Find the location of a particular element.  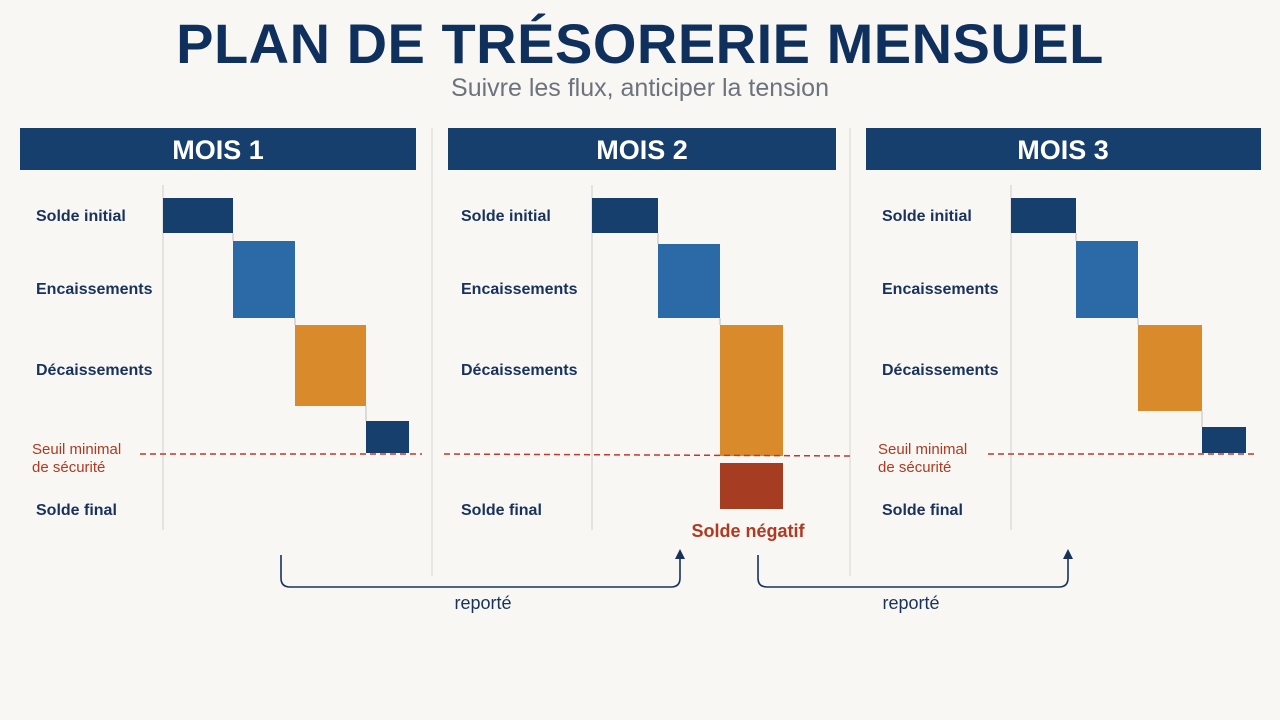

month-header-label: MOIS 3 is located at coordinates (1063, 150).